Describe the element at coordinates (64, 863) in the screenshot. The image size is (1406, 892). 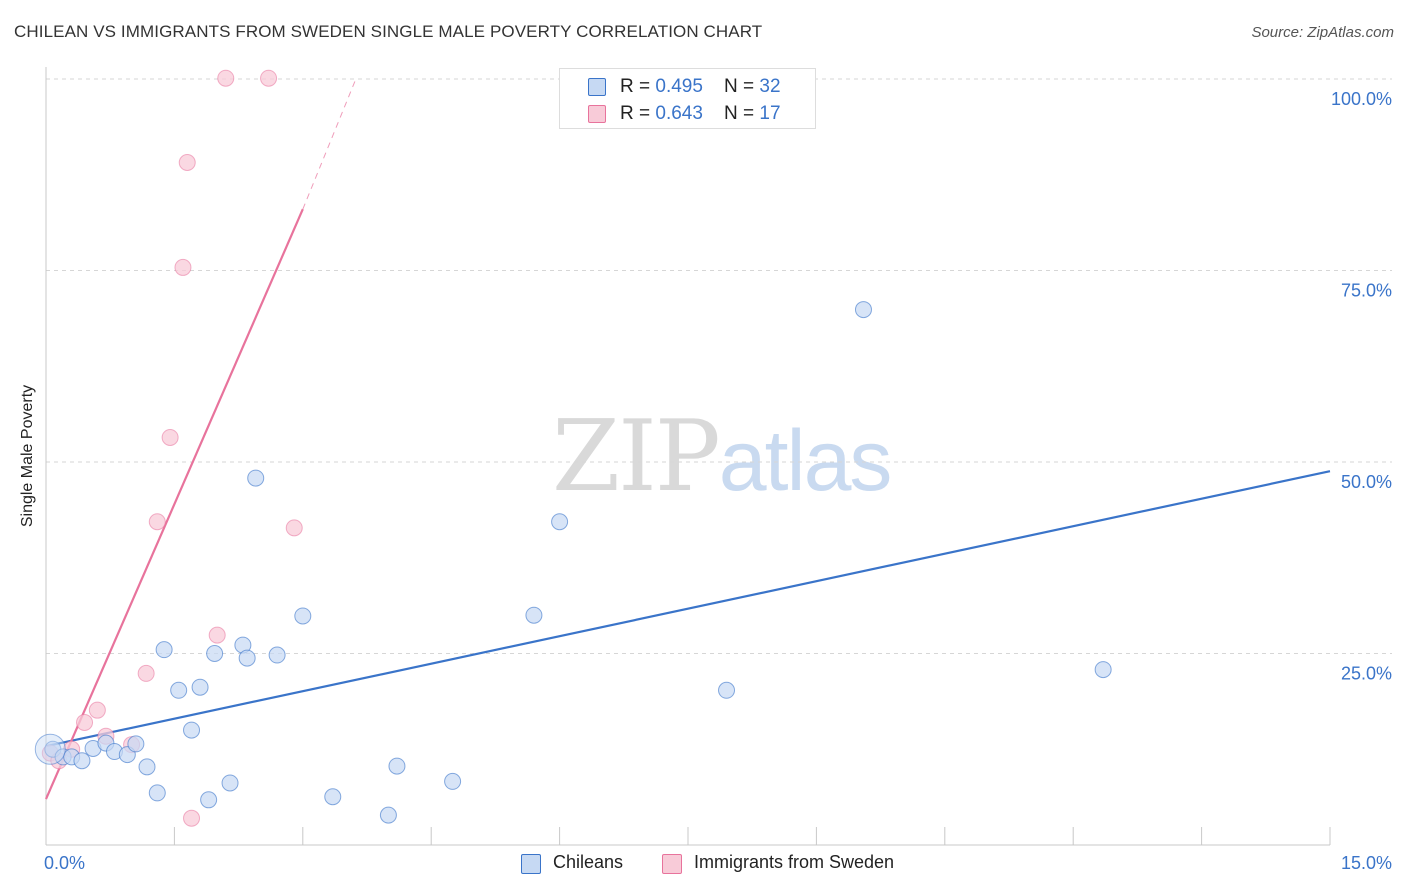
I see `x-tick-label-min: 0.0%` at that location.